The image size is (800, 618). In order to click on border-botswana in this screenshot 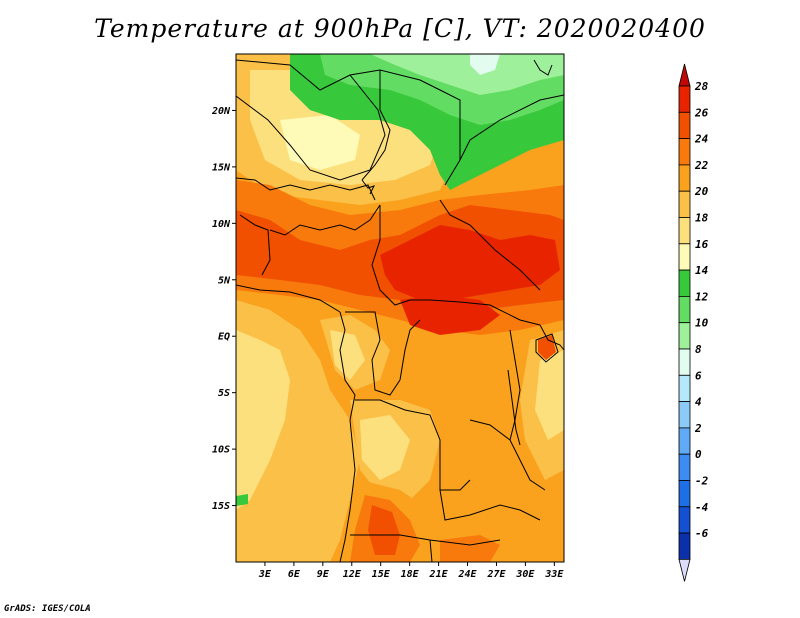, I will do `click(431, 550)`.